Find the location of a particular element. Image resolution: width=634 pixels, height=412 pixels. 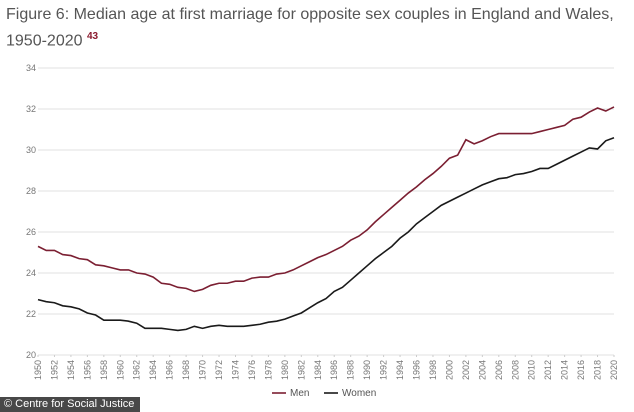

x-tick-label: 2012 is located at coordinates (548, 370).